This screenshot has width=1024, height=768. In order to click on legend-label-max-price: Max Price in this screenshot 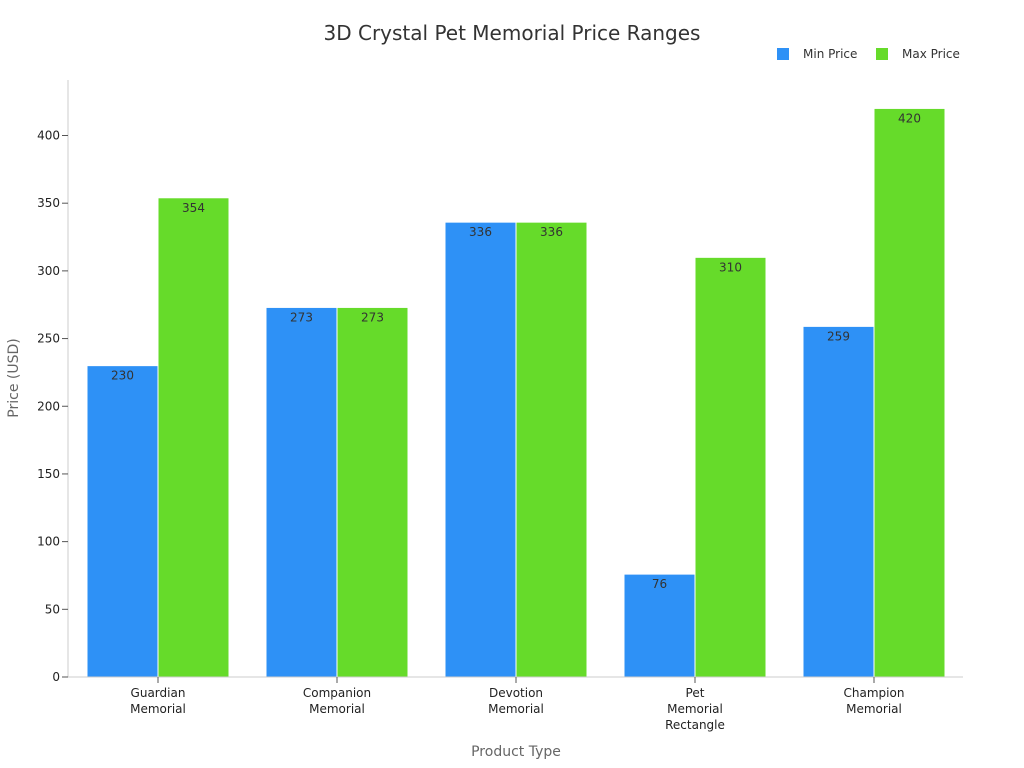, I will do `click(931, 54)`.